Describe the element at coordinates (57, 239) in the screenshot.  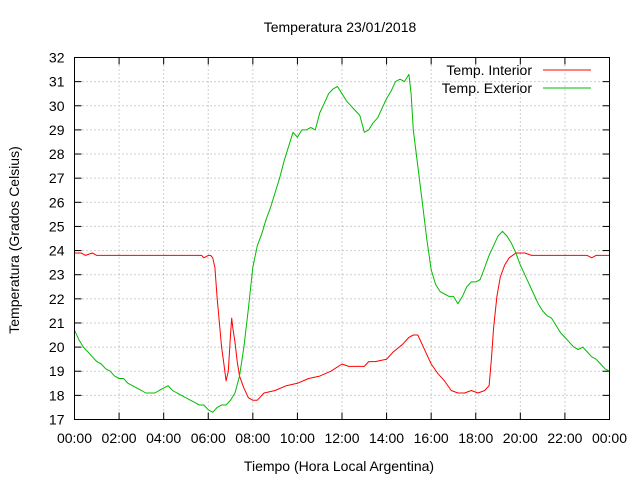
I see `y-tick-labels: 17 18 19 20 21 22 23 24 25 26 27 28 29 30 31 32` at that location.